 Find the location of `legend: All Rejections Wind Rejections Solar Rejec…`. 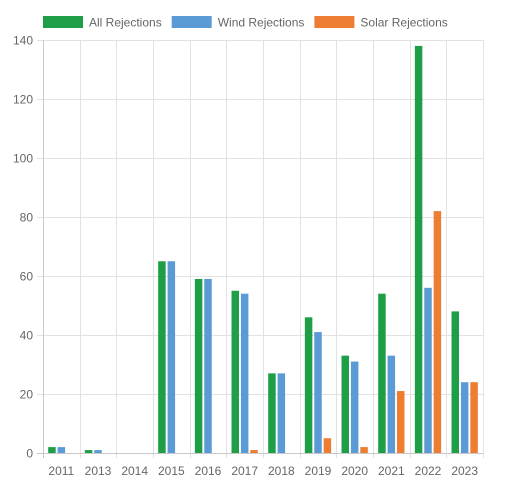

legend: All Rejections Wind Rejections Solar Rejec… is located at coordinates (245, 23).